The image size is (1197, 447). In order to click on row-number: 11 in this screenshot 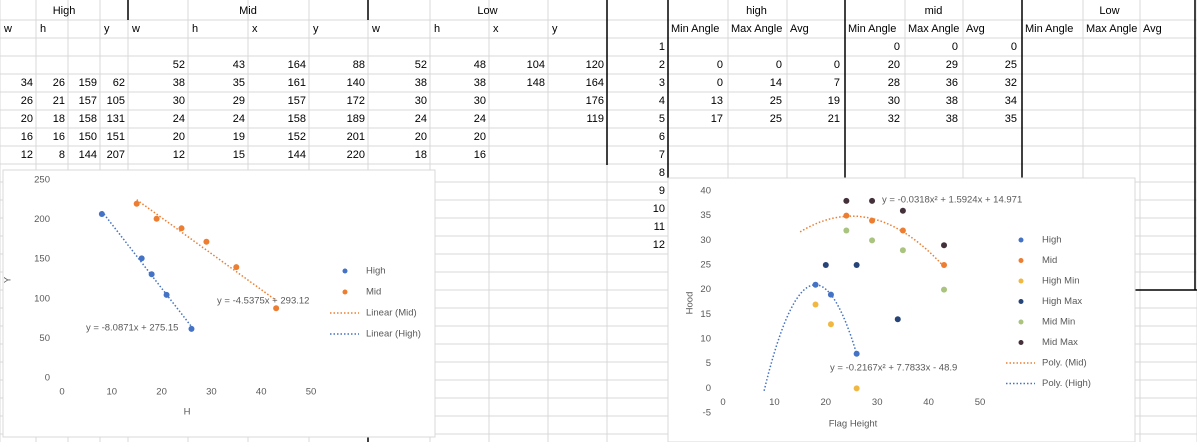, I will do `click(659, 227)`.